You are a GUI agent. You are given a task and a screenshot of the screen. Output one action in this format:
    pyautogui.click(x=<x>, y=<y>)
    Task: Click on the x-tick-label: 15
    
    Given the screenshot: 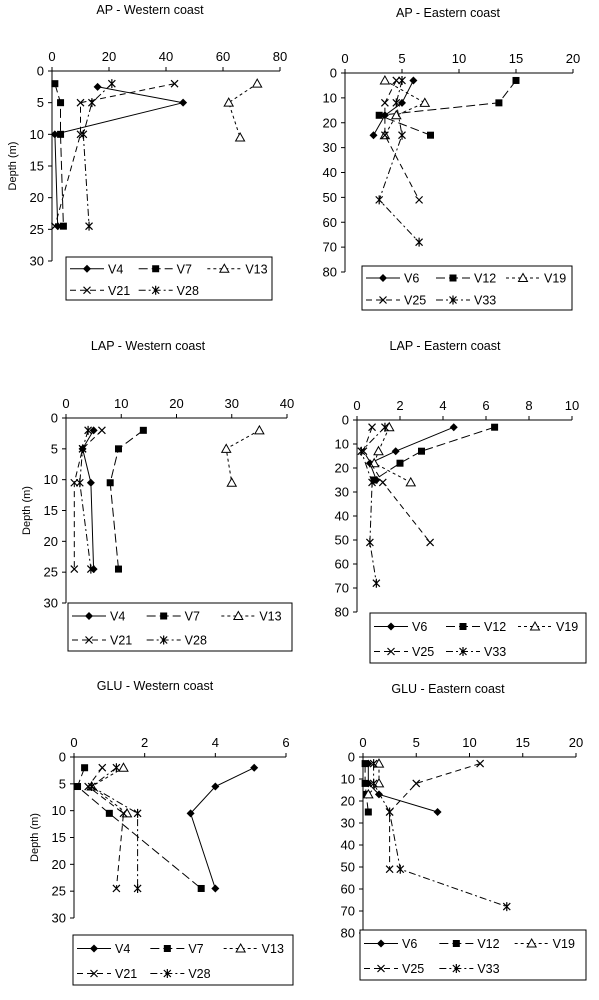 What is the action you would take?
    pyautogui.click(x=516, y=58)
    